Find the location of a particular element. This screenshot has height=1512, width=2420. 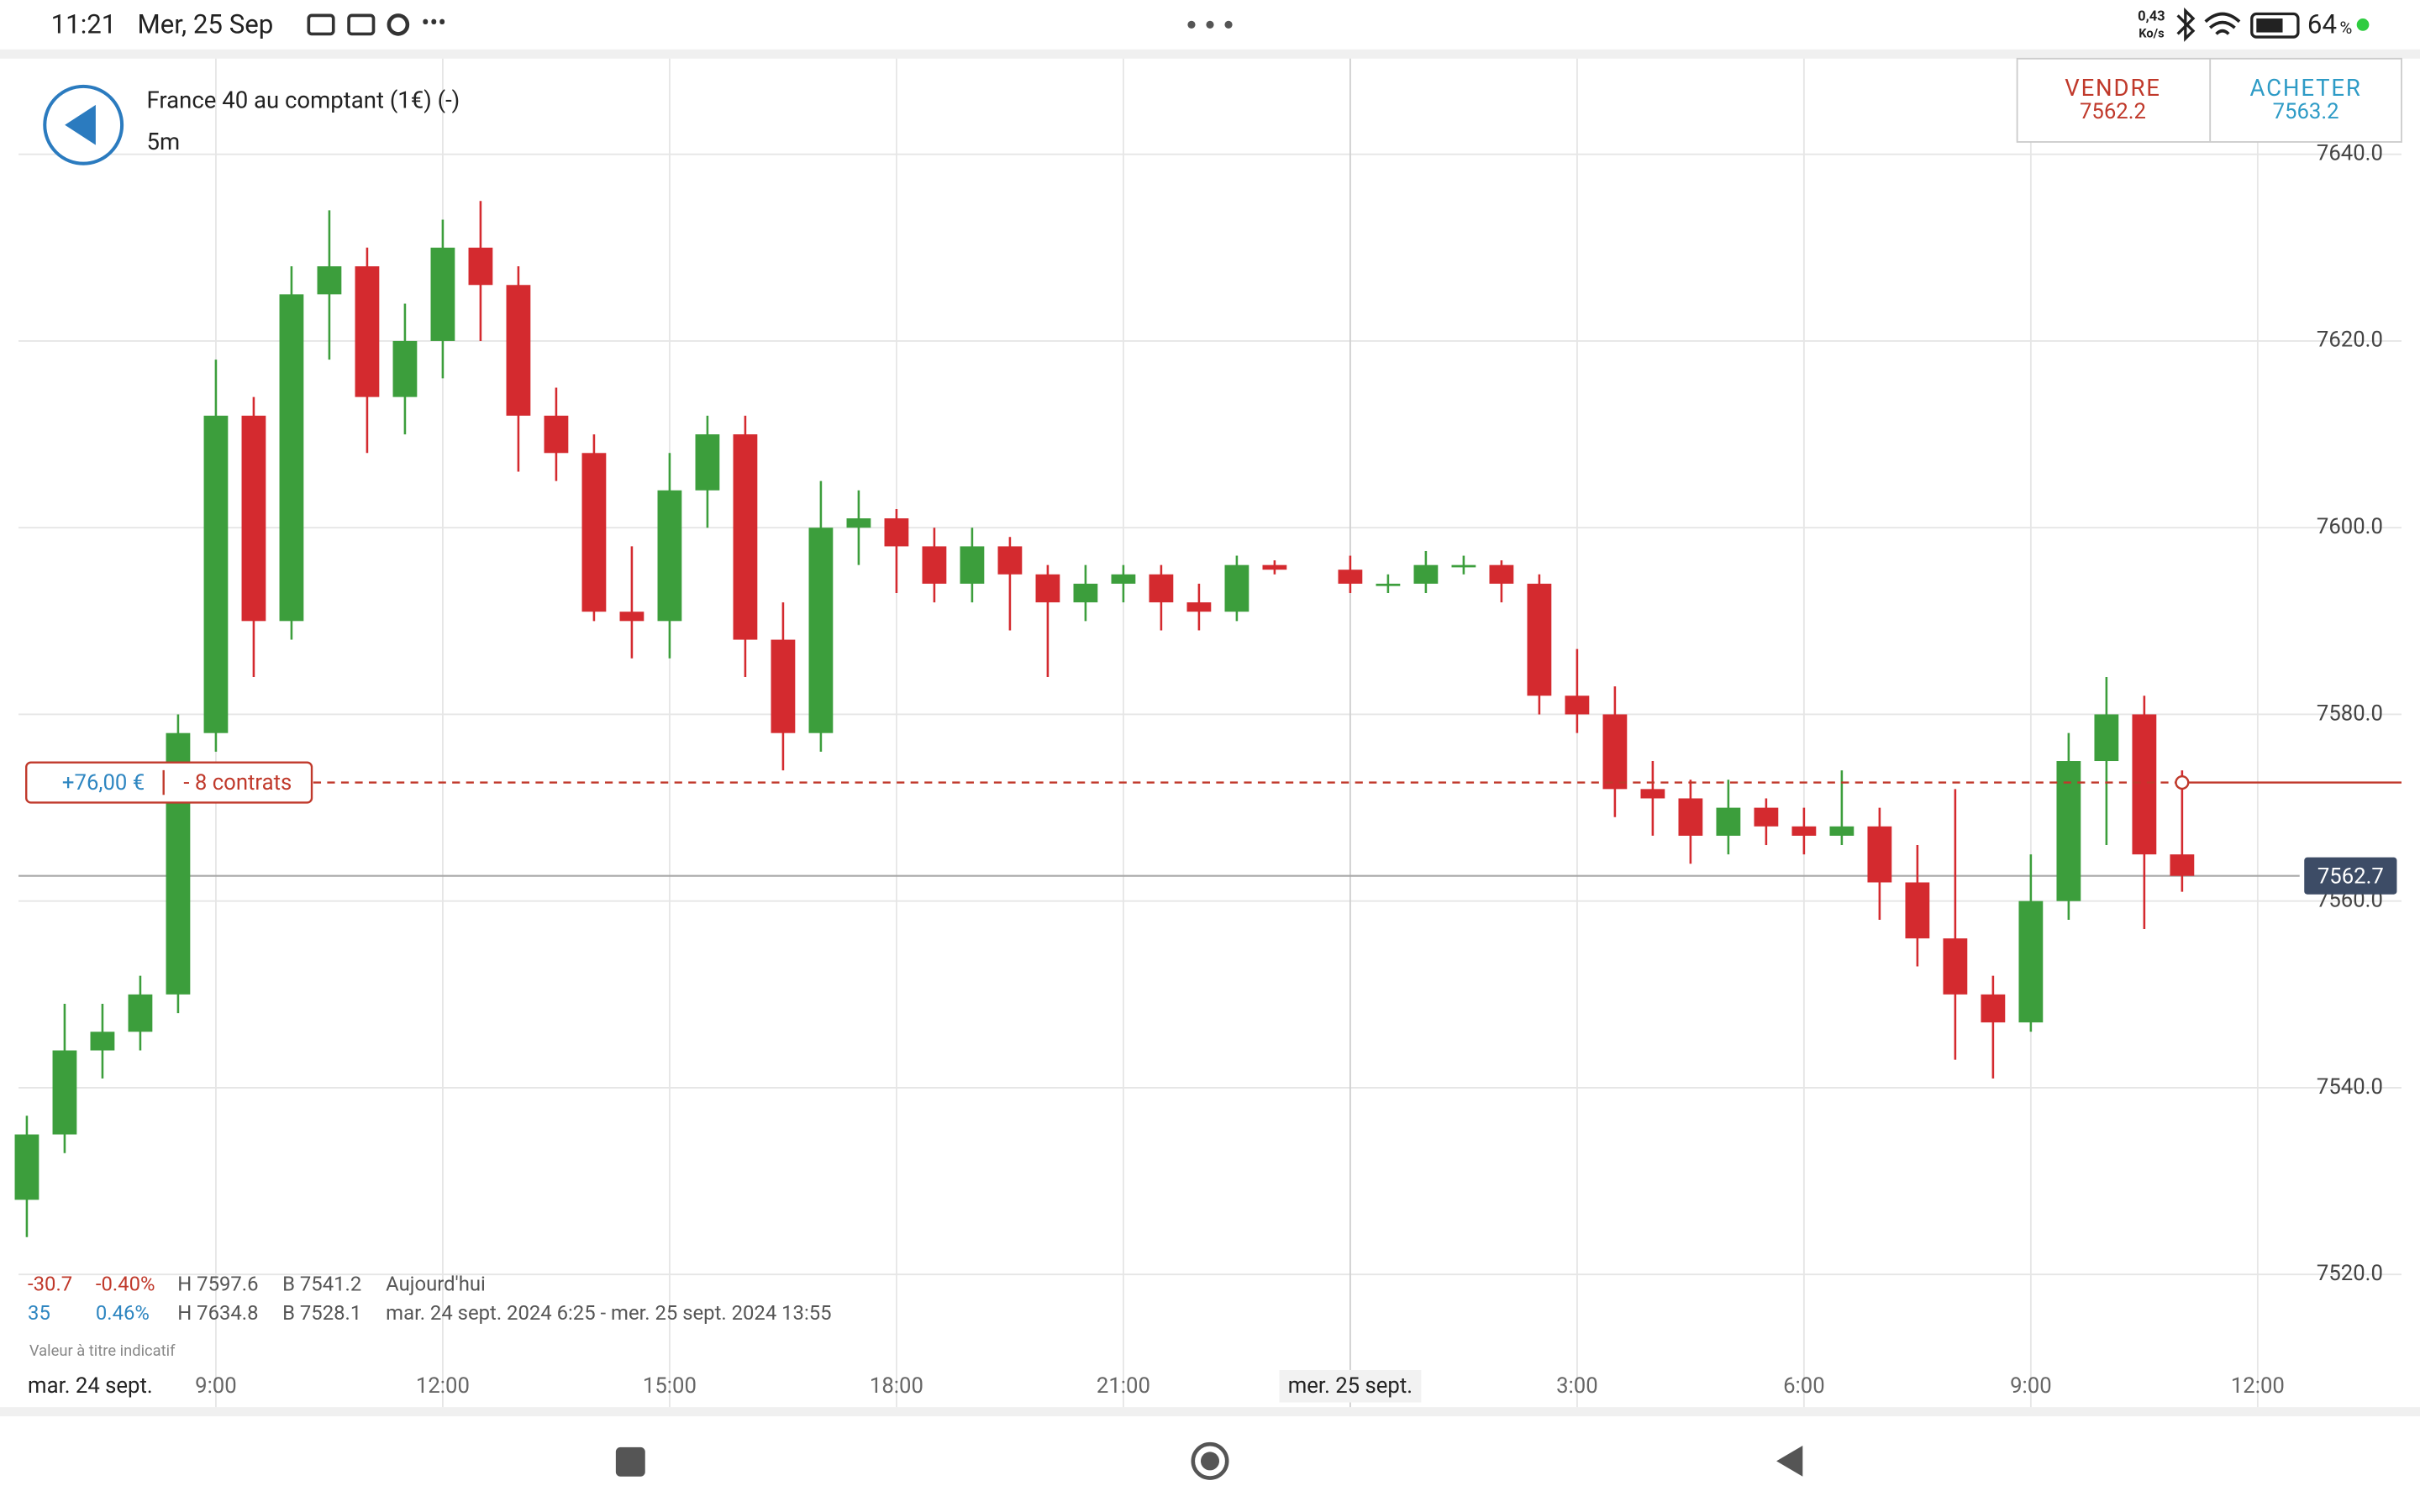

stat-low: B 7528.1 is located at coordinates (321, 1313).